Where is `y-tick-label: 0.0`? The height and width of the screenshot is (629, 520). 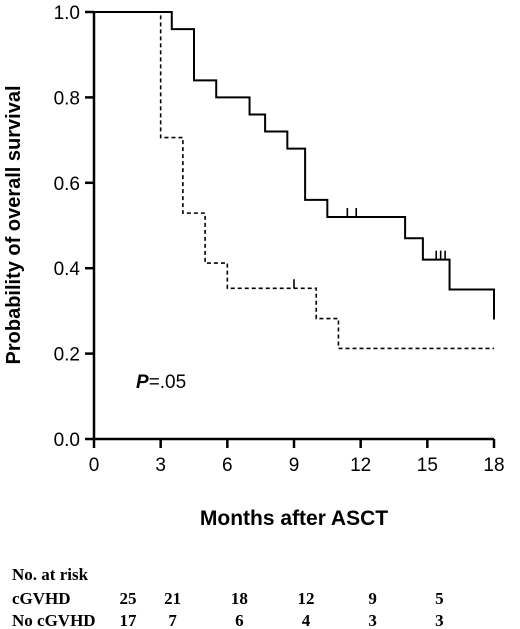
y-tick-label: 0.0 is located at coordinates (67, 440).